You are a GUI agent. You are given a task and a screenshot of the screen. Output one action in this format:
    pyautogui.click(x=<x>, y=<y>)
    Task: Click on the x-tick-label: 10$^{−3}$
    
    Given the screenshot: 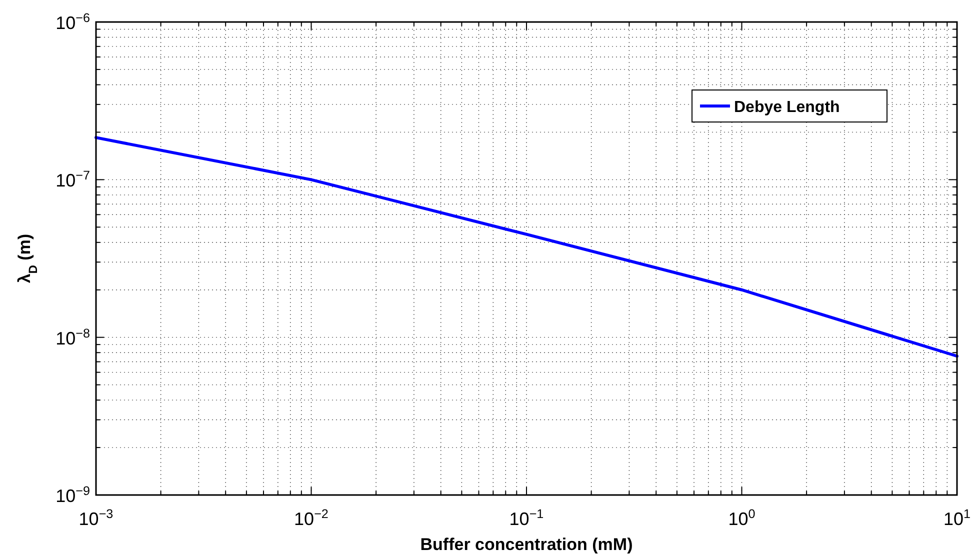 What is the action you would take?
    pyautogui.click(x=96, y=518)
    